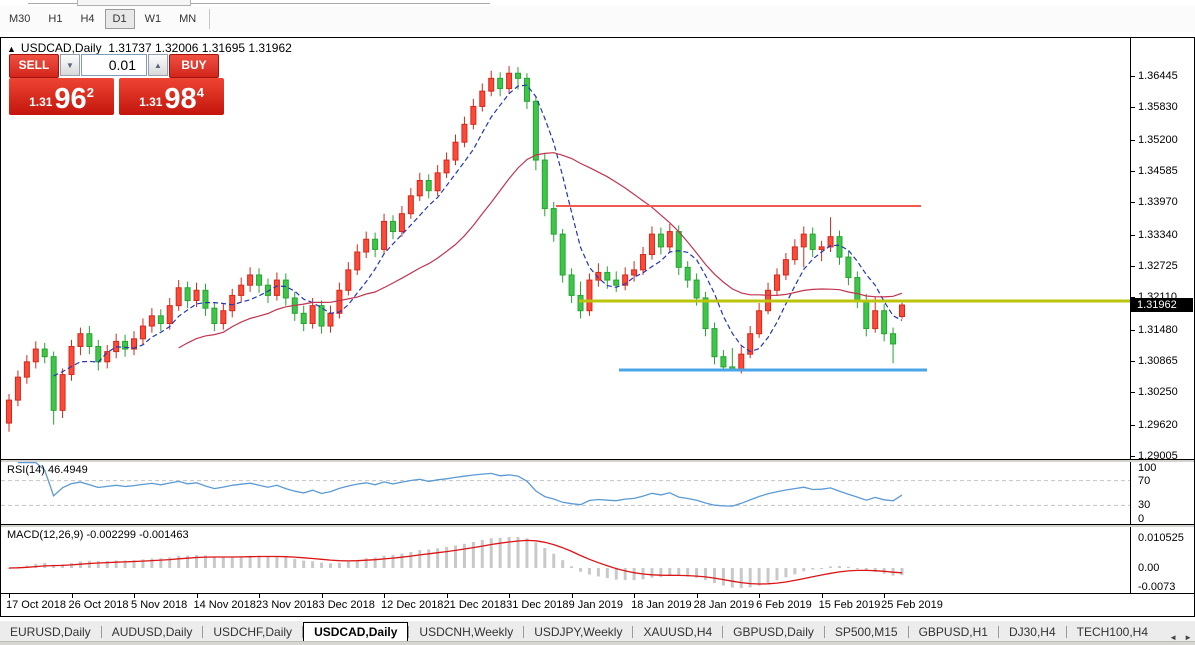 This screenshot has width=1195, height=645. Describe the element at coordinates (1158, 392) in the screenshot. I see `price-axis-label: 1.30250` at that location.